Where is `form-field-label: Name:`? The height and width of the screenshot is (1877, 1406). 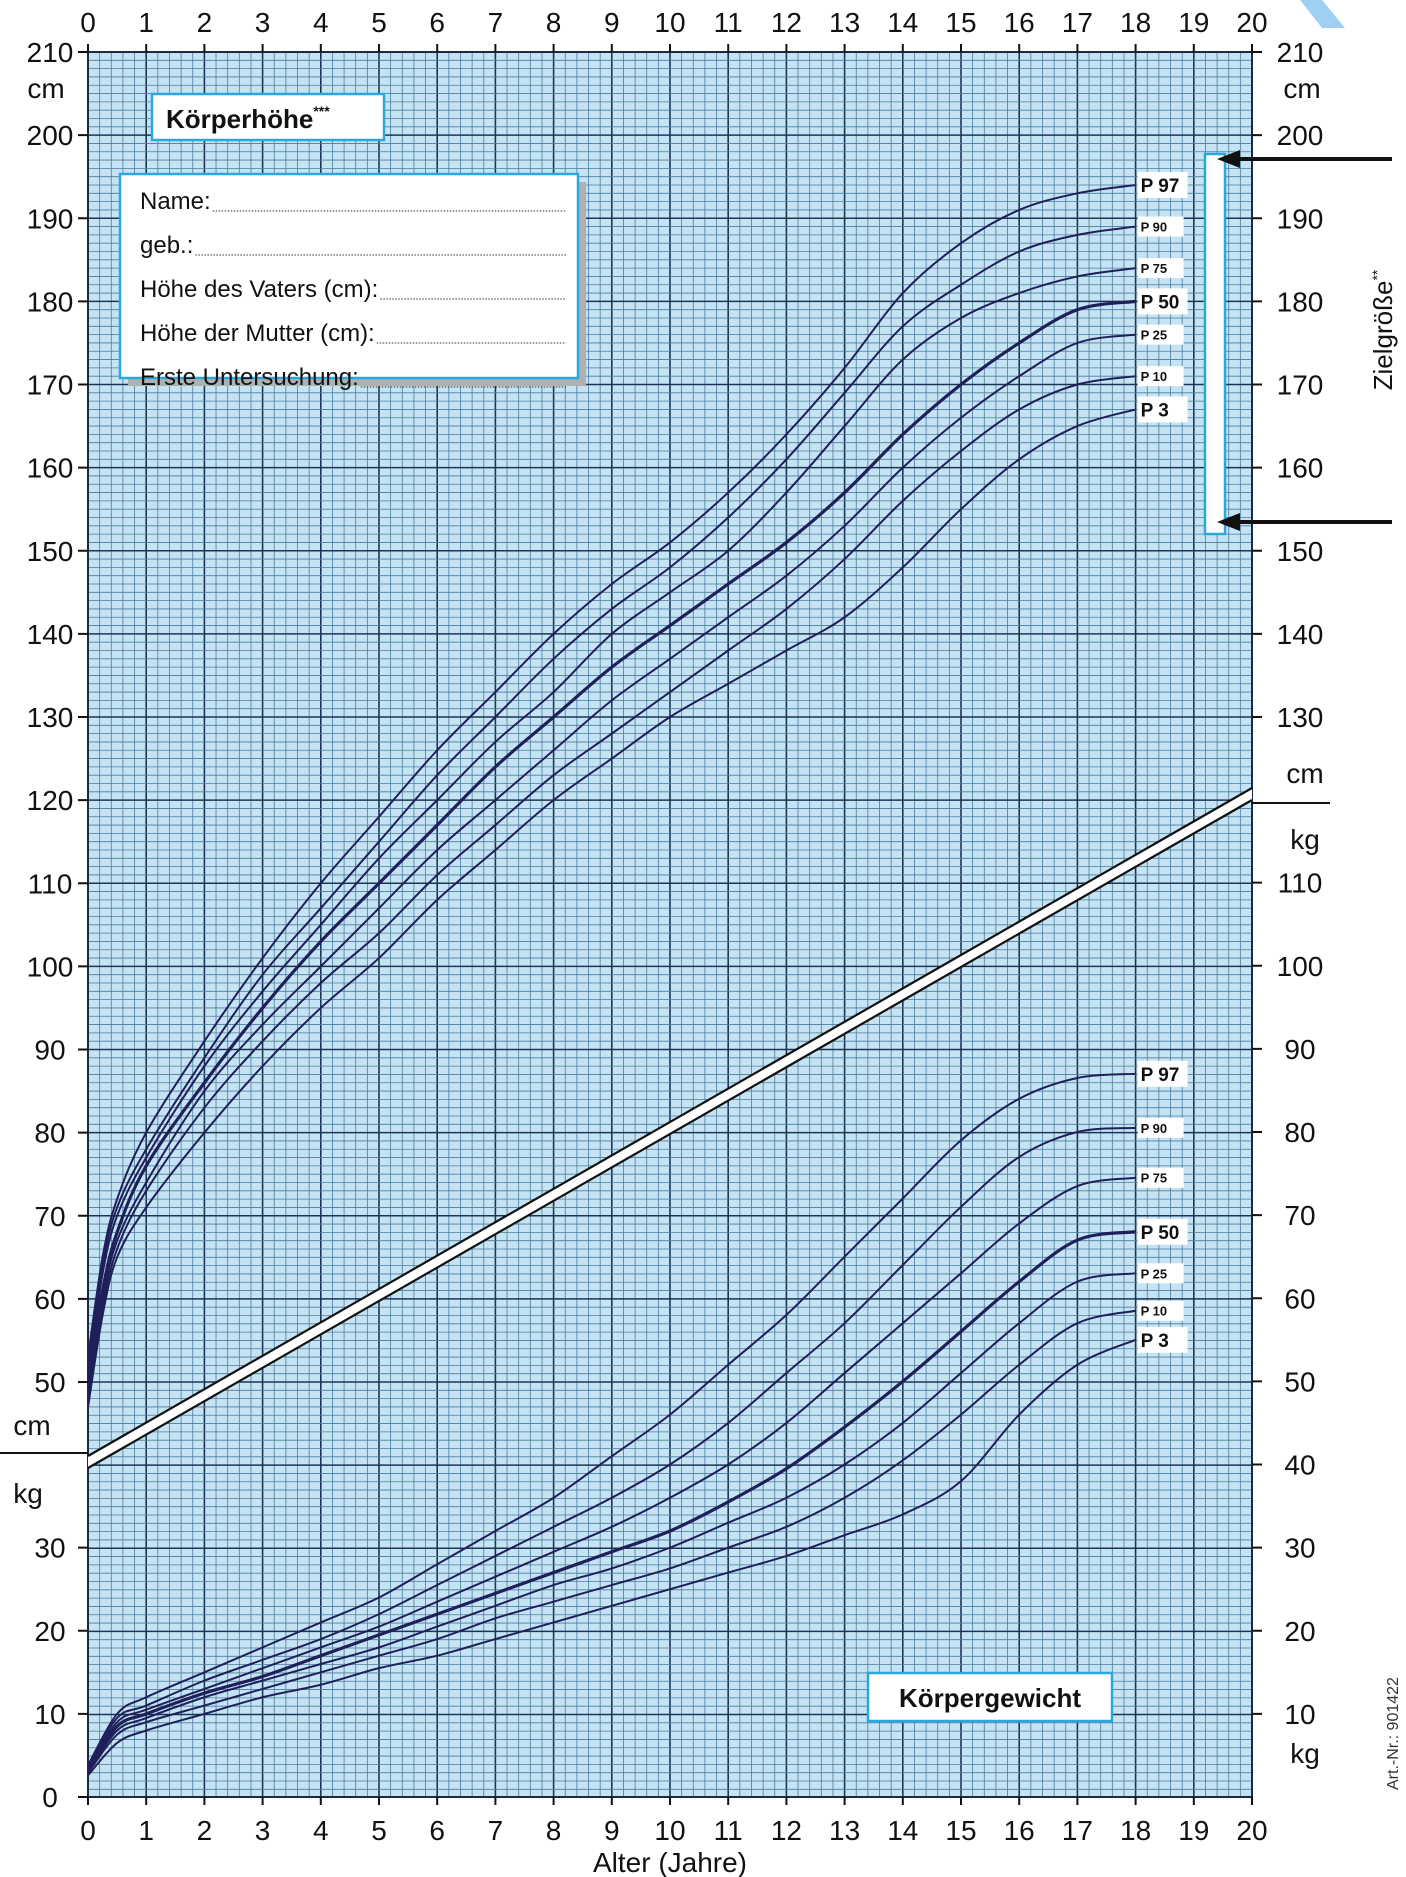
form-field-label: Name: is located at coordinates (175, 201).